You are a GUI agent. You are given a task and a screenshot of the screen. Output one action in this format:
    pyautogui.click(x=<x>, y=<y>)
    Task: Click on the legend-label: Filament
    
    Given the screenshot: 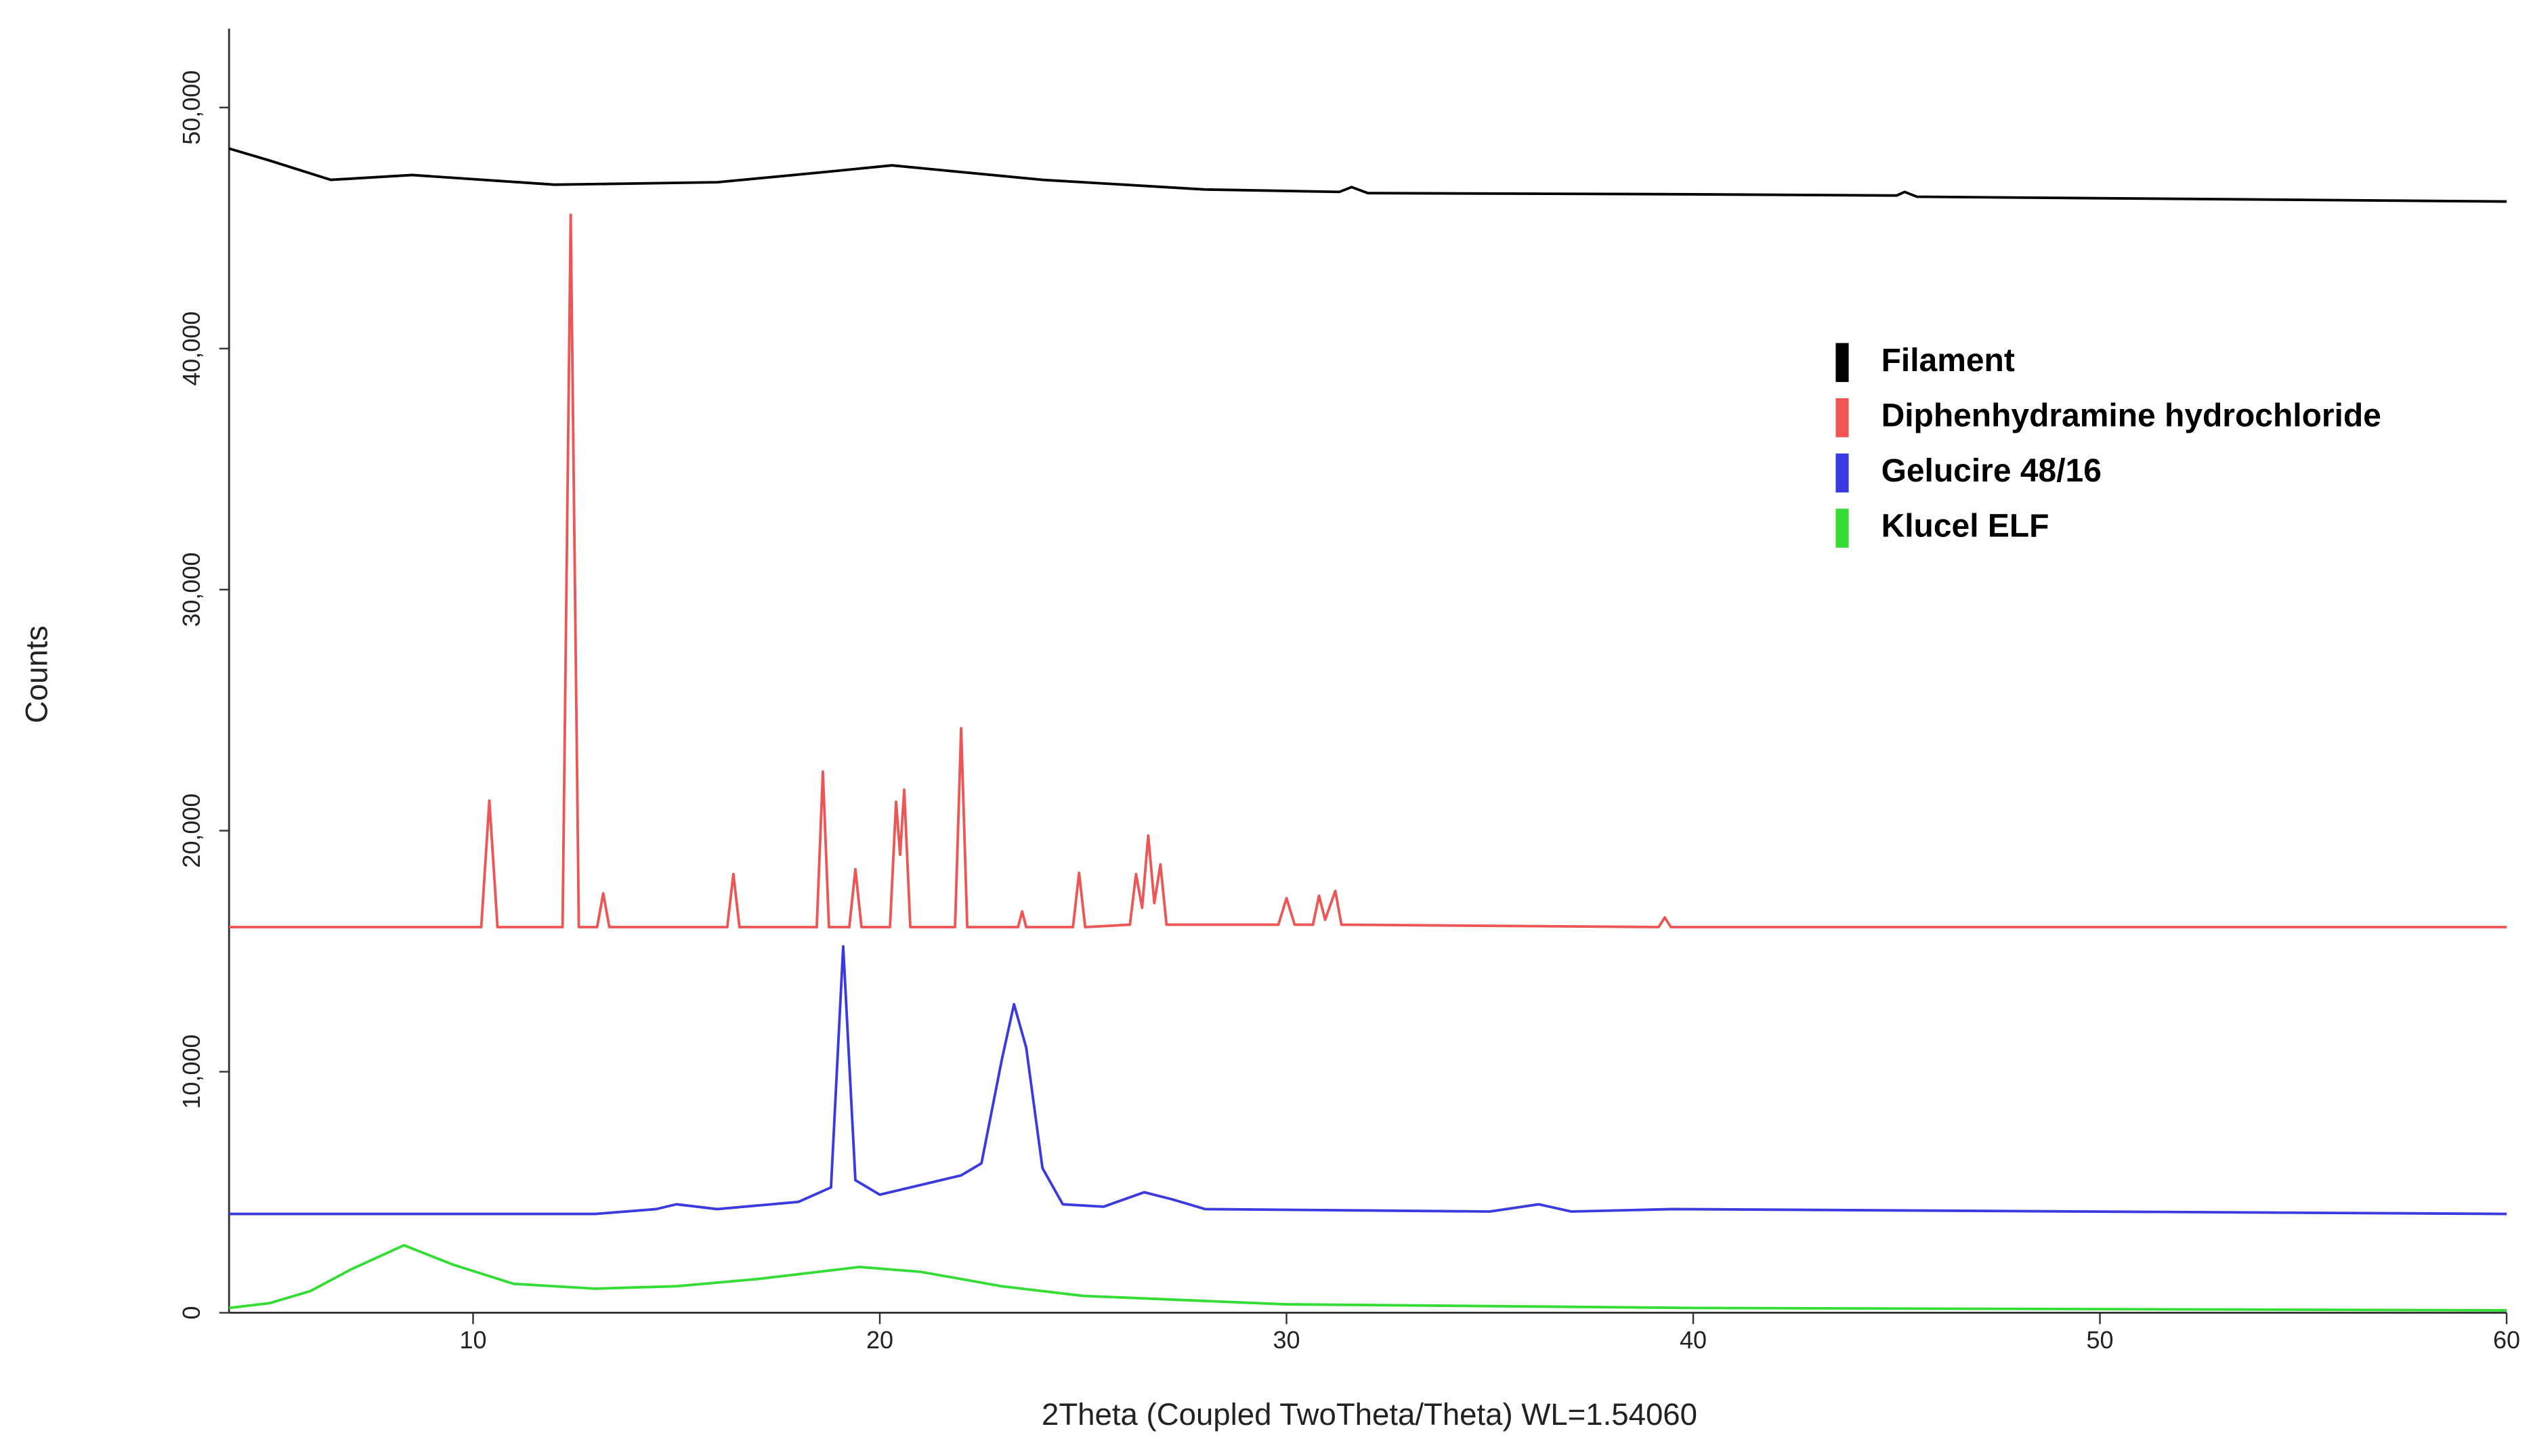 What is the action you would take?
    pyautogui.click(x=1948, y=361)
    